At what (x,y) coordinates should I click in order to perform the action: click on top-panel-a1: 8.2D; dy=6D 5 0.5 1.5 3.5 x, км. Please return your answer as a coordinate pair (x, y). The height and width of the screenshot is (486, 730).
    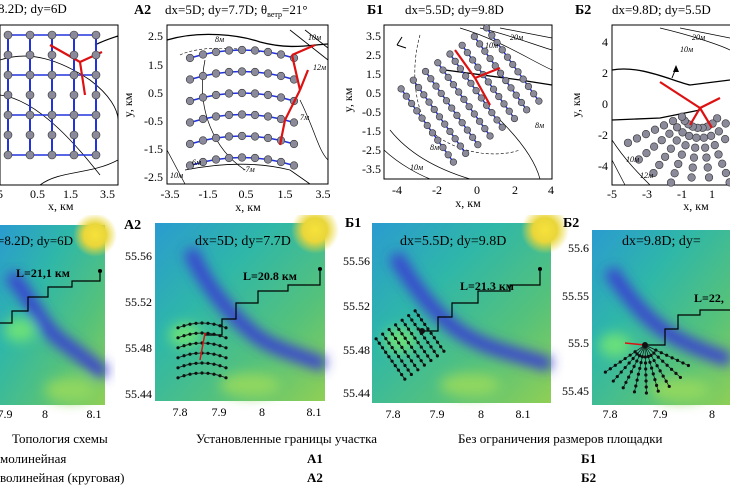
    Looking at the image, I should click on (59, 107).